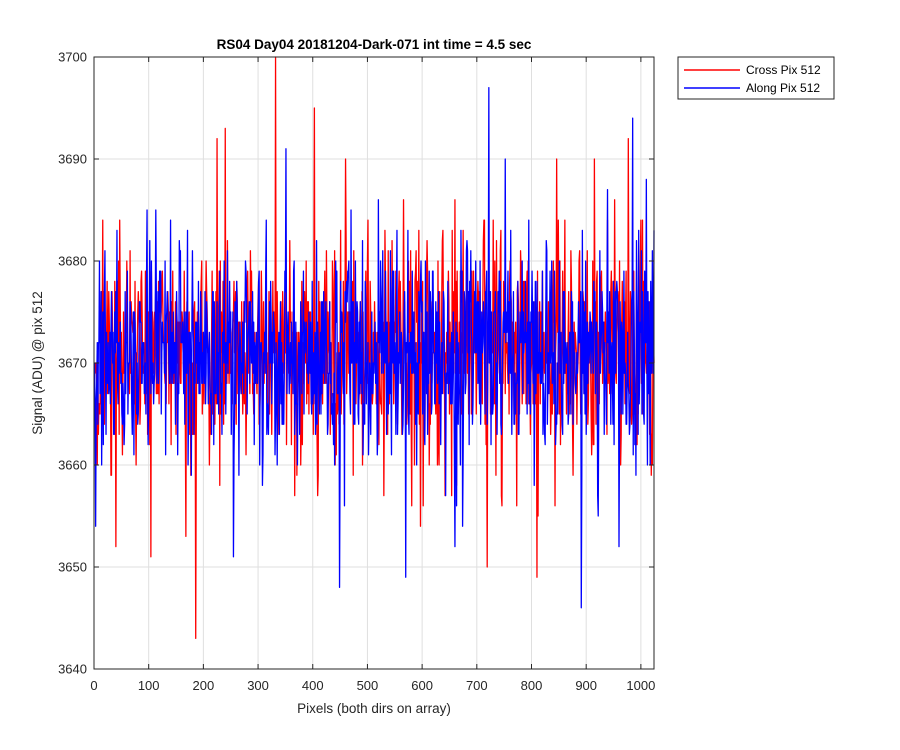 The width and height of the screenshot is (900, 750). What do you see at coordinates (204, 685) in the screenshot?
I see `x-tick-label: 200` at bounding box center [204, 685].